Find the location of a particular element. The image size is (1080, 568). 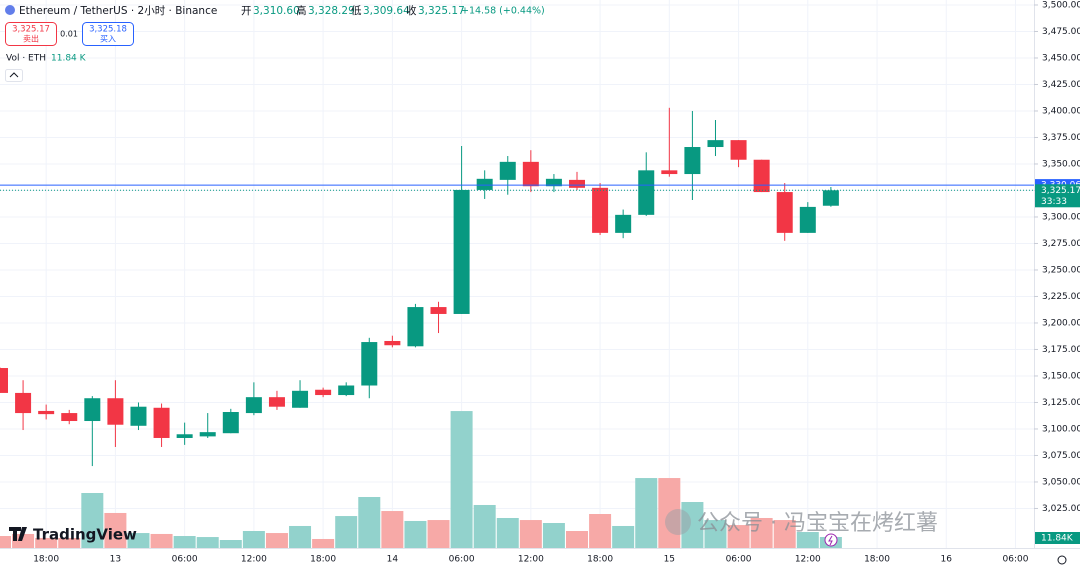

y-tick-label: 3,375.00 is located at coordinates (1061, 138).